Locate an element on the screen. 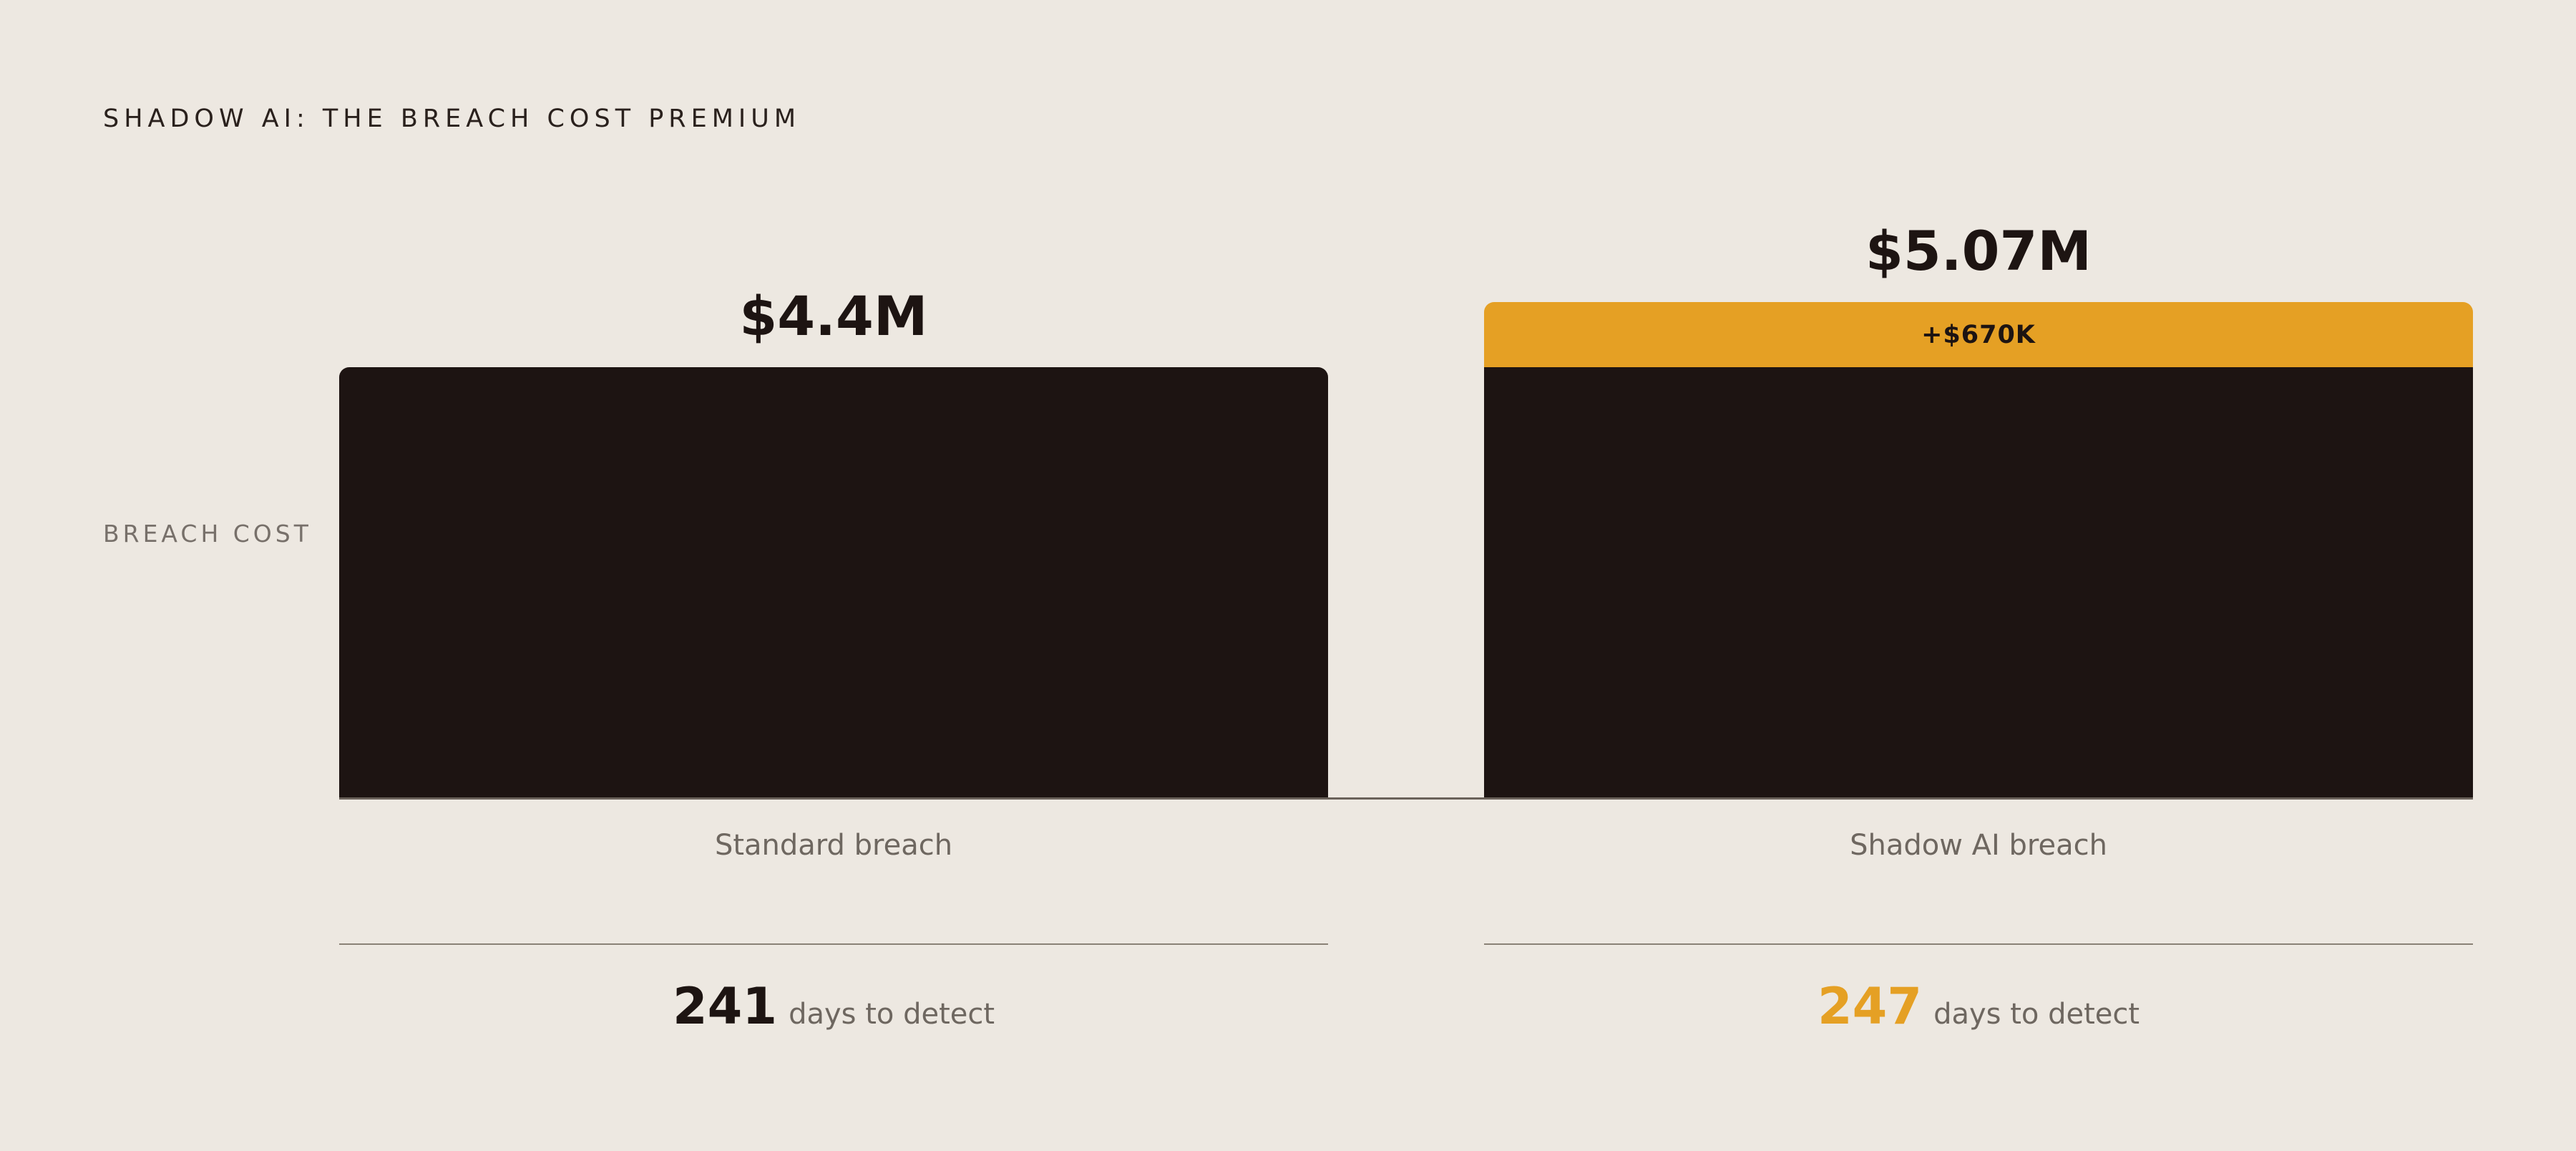  category-label-shadow-ai: Shadow AI breach is located at coordinates (1978, 845).